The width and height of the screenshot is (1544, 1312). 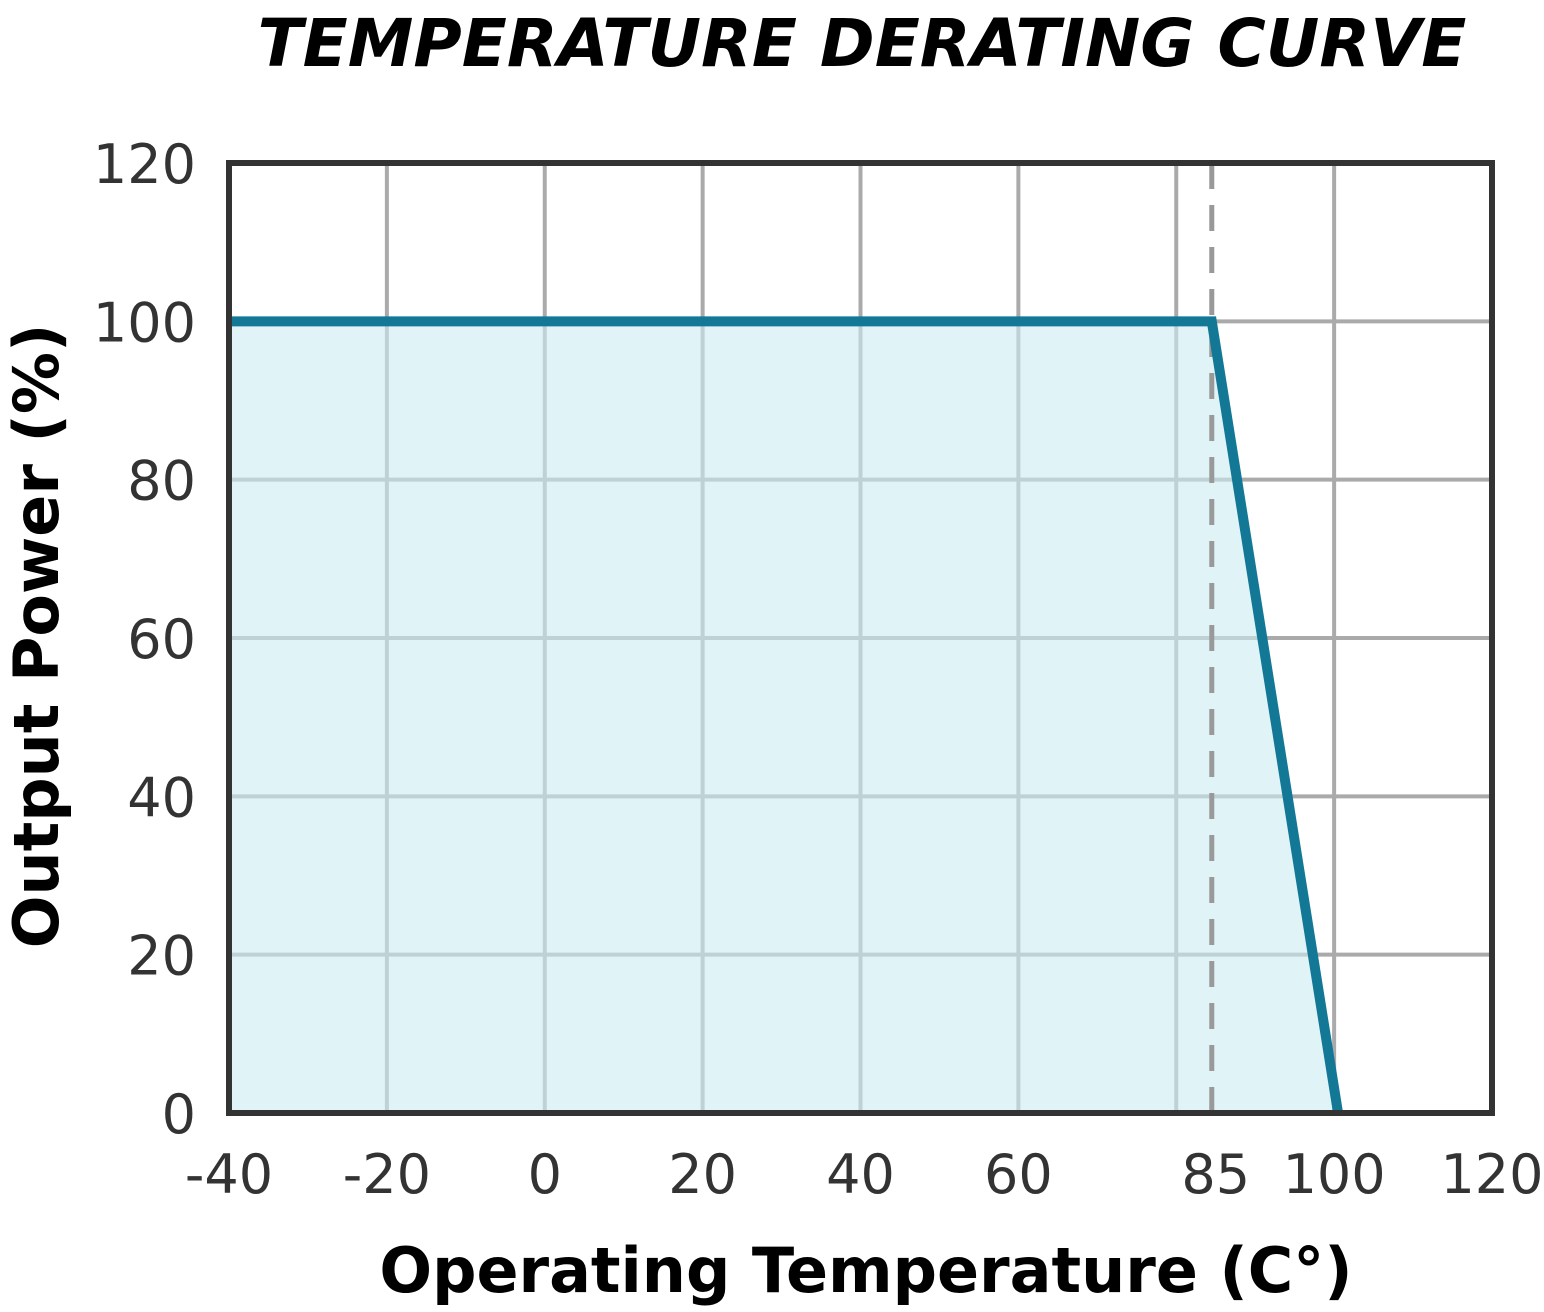 What do you see at coordinates (1018, 1174) in the screenshot?
I see `x-tick-label: 60` at bounding box center [1018, 1174].